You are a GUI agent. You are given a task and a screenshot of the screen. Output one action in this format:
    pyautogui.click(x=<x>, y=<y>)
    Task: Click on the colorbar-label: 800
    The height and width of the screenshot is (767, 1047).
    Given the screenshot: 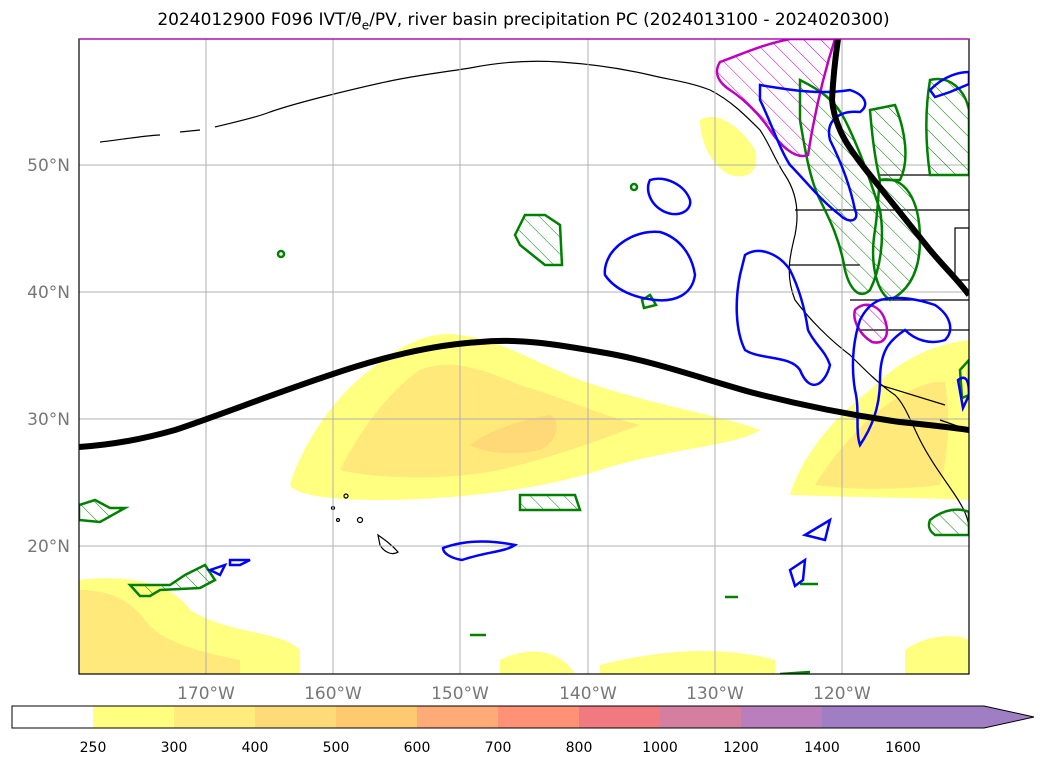 What is the action you would take?
    pyautogui.click(x=579, y=748)
    